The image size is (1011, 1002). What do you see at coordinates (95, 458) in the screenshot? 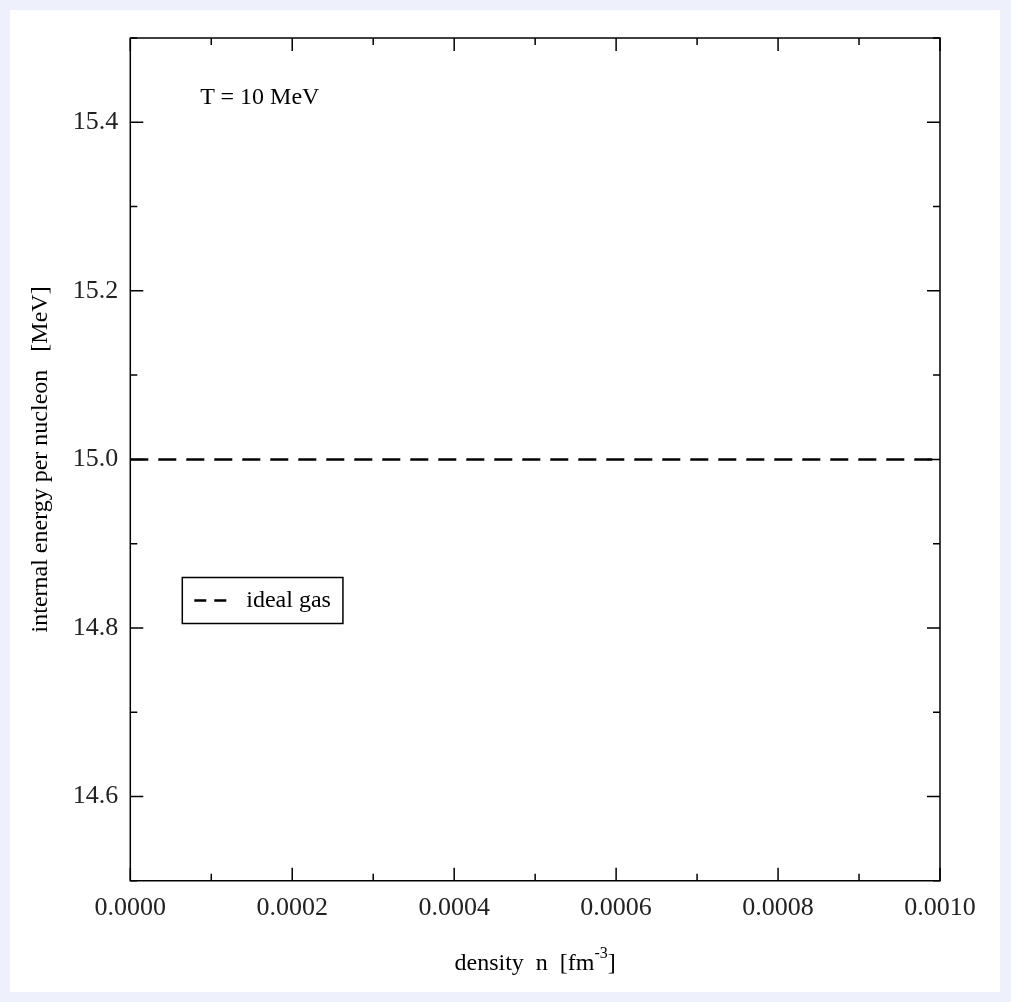
I see `y-tick-label: 15.0` at bounding box center [95, 458].